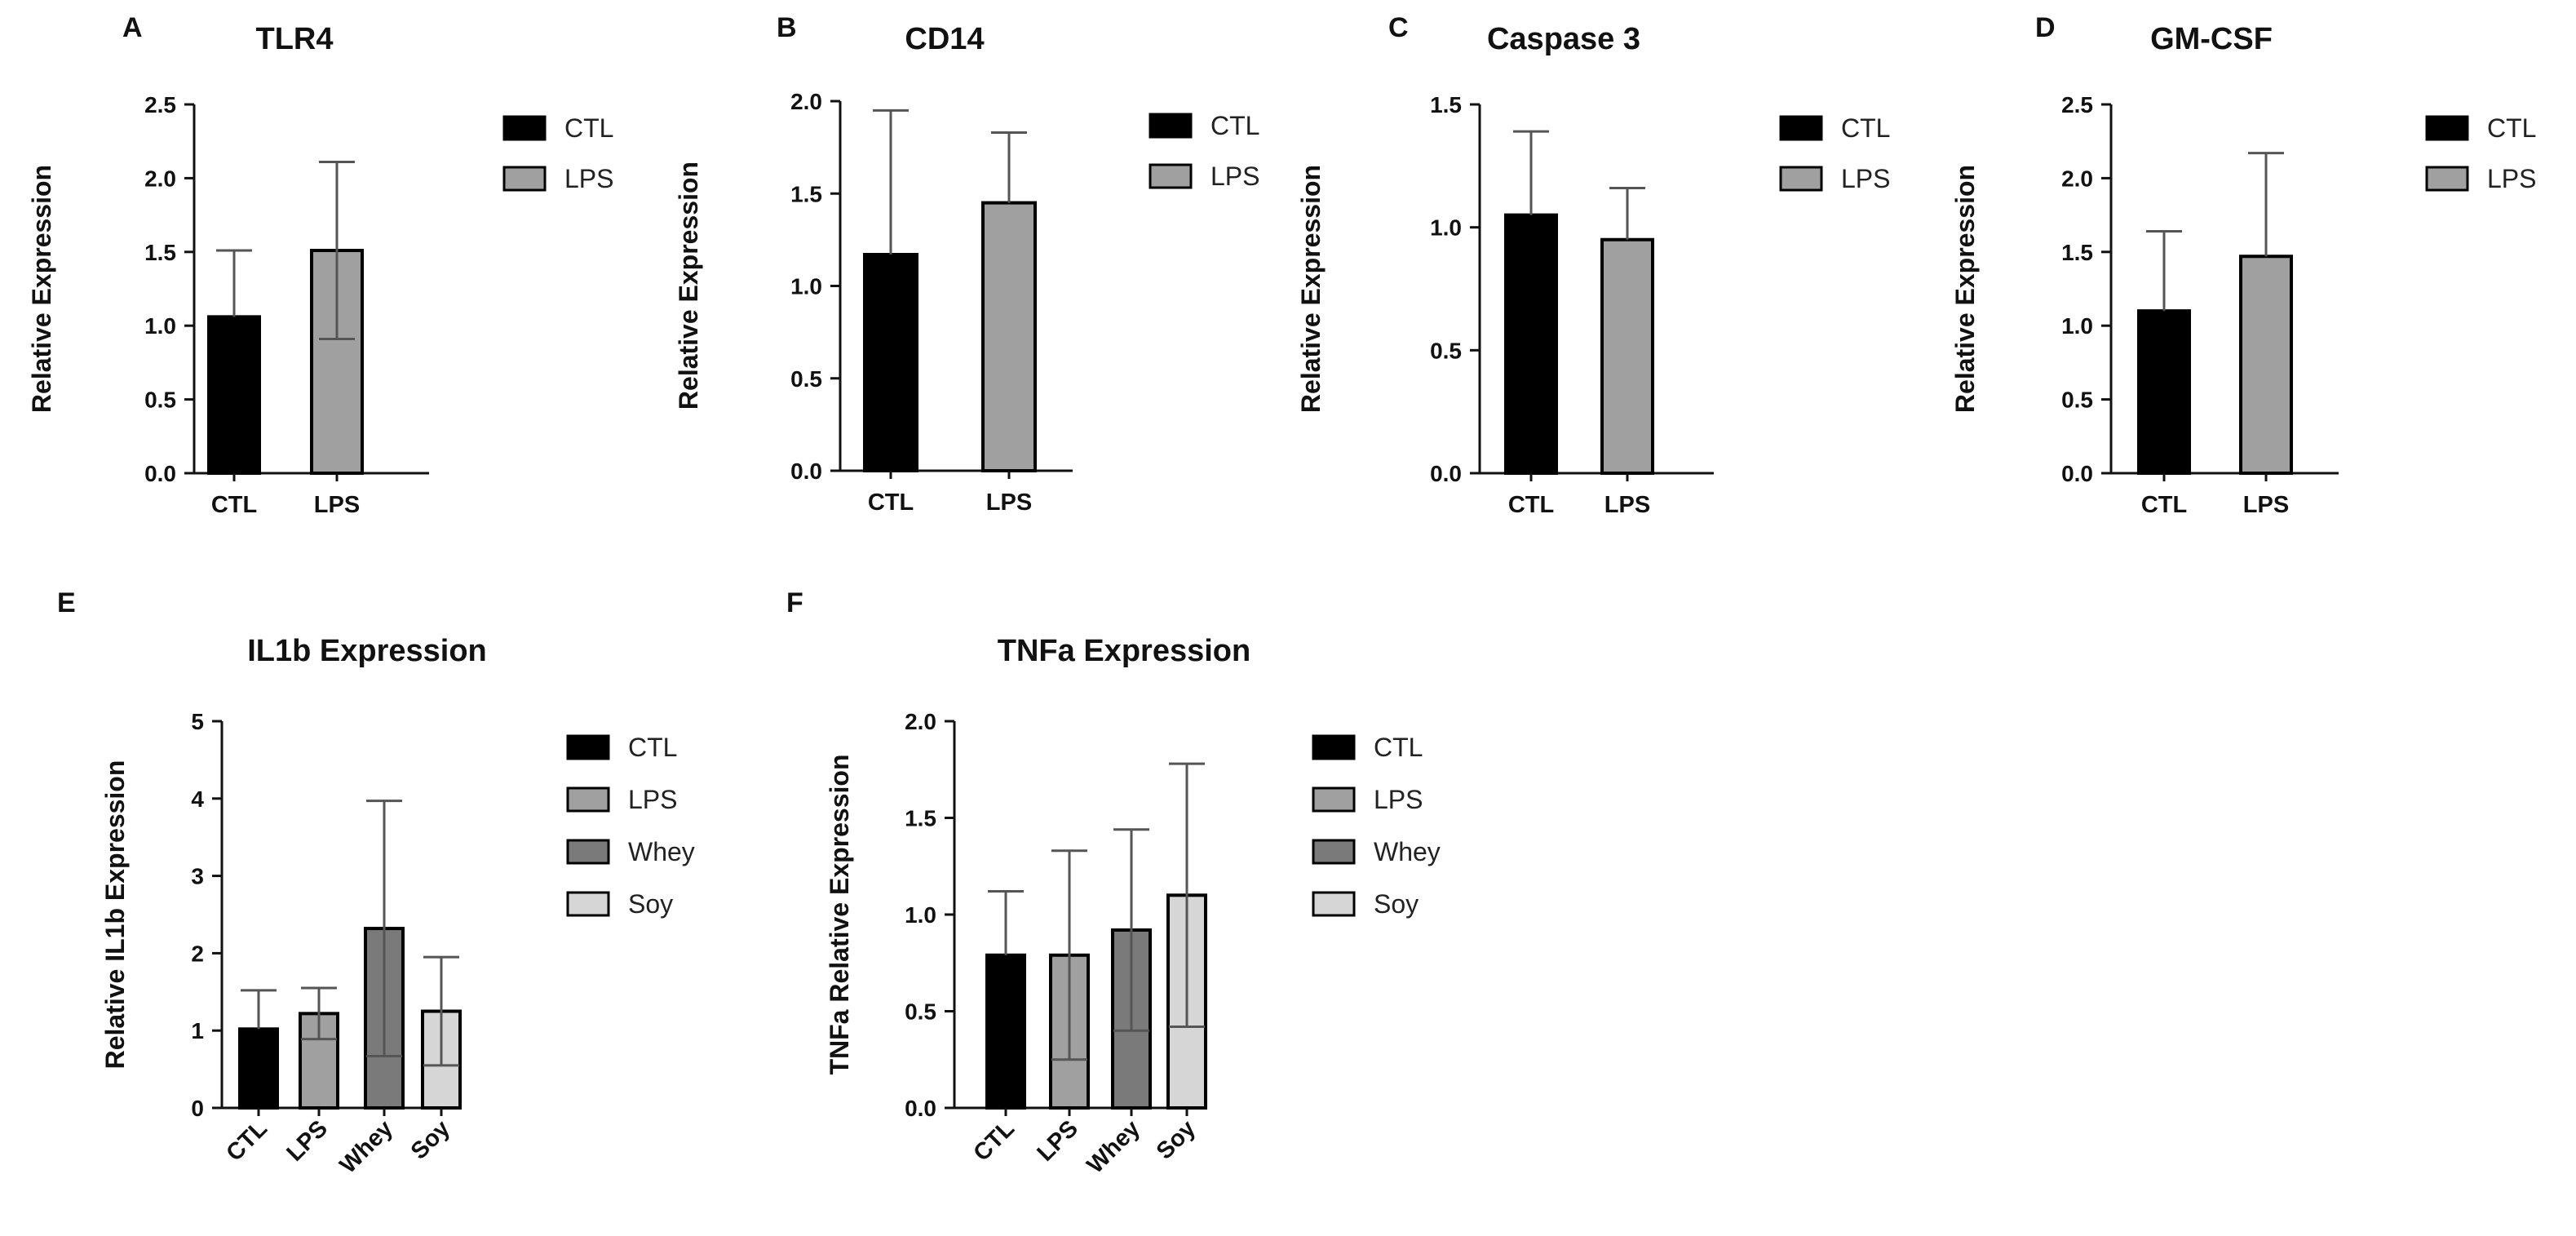 This screenshot has height=1236, width=2576. What do you see at coordinates (197, 953) in the screenshot?
I see `y-tick-label: 2` at bounding box center [197, 953].